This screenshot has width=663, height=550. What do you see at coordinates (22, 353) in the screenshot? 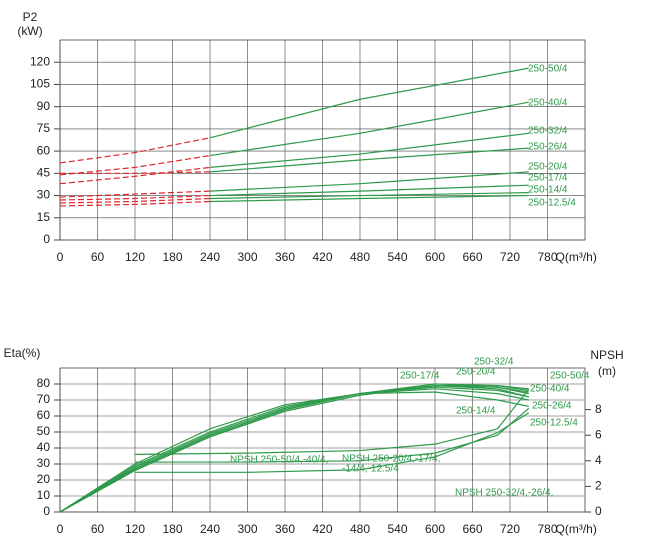
I see `y-axis-label: Eta(%)` at bounding box center [22, 353].